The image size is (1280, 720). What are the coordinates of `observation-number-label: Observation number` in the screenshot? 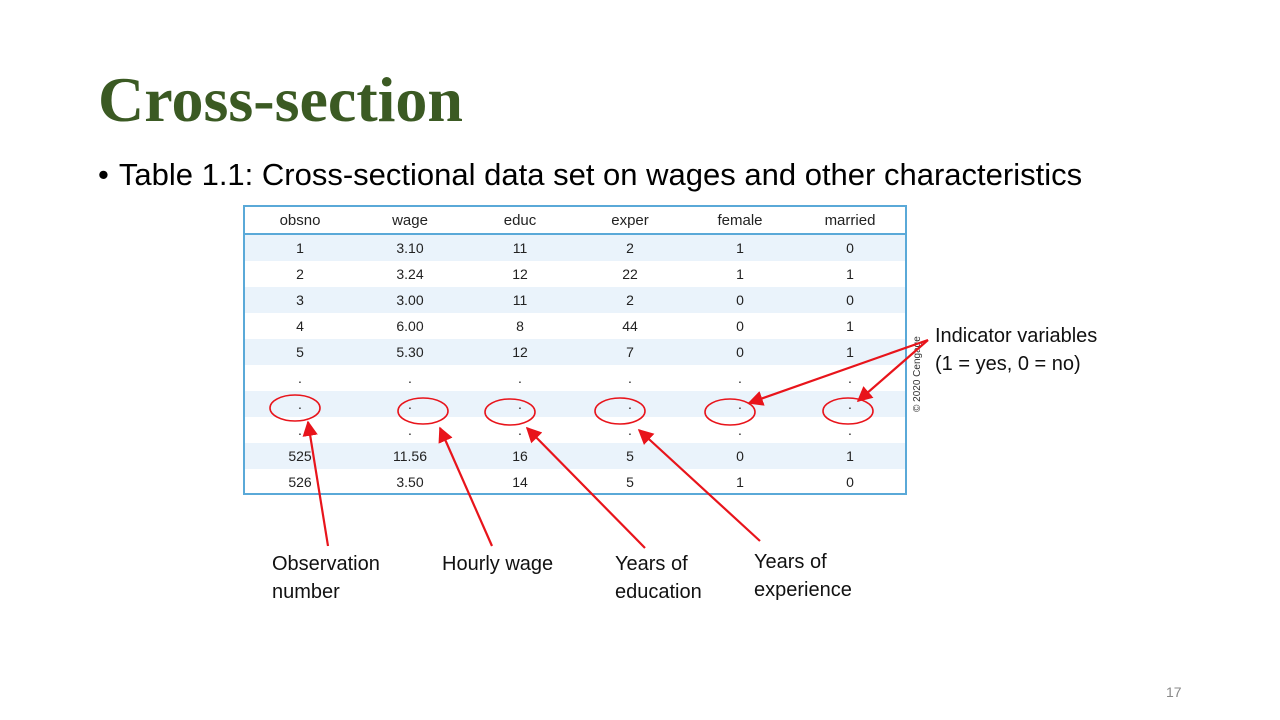 It's located at (326, 578).